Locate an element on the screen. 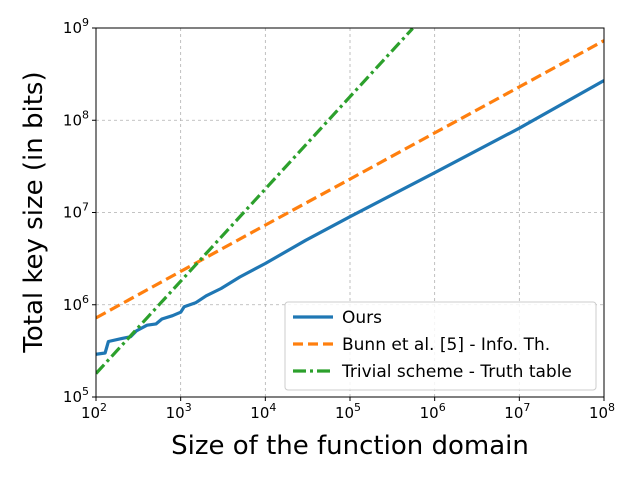 The image size is (640, 480). y-tick-label: 10⁵ is located at coordinates (76, 395).